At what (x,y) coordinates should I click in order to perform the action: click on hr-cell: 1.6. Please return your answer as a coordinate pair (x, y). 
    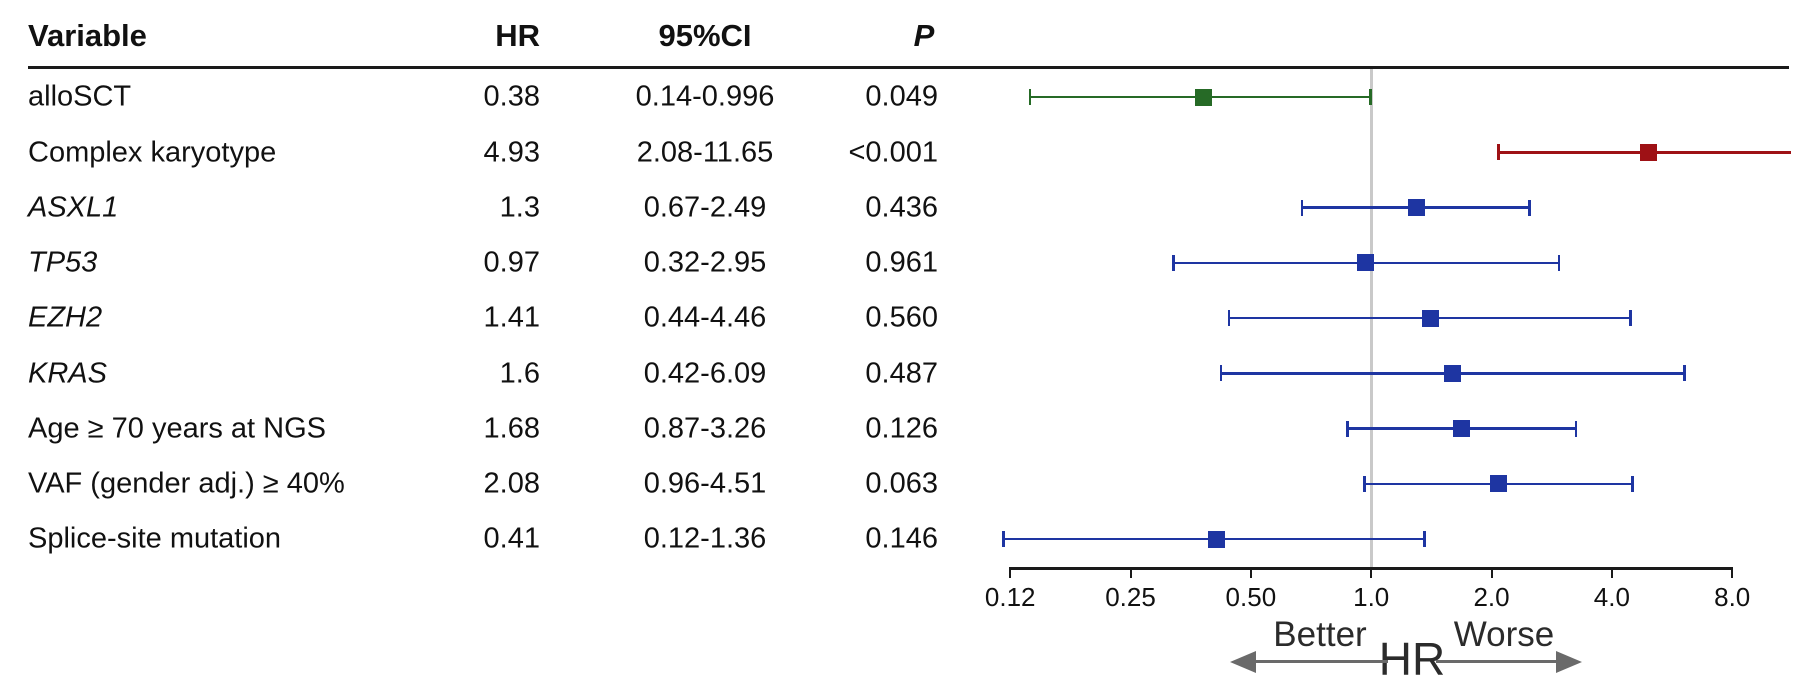
    Looking at the image, I should click on (519, 373).